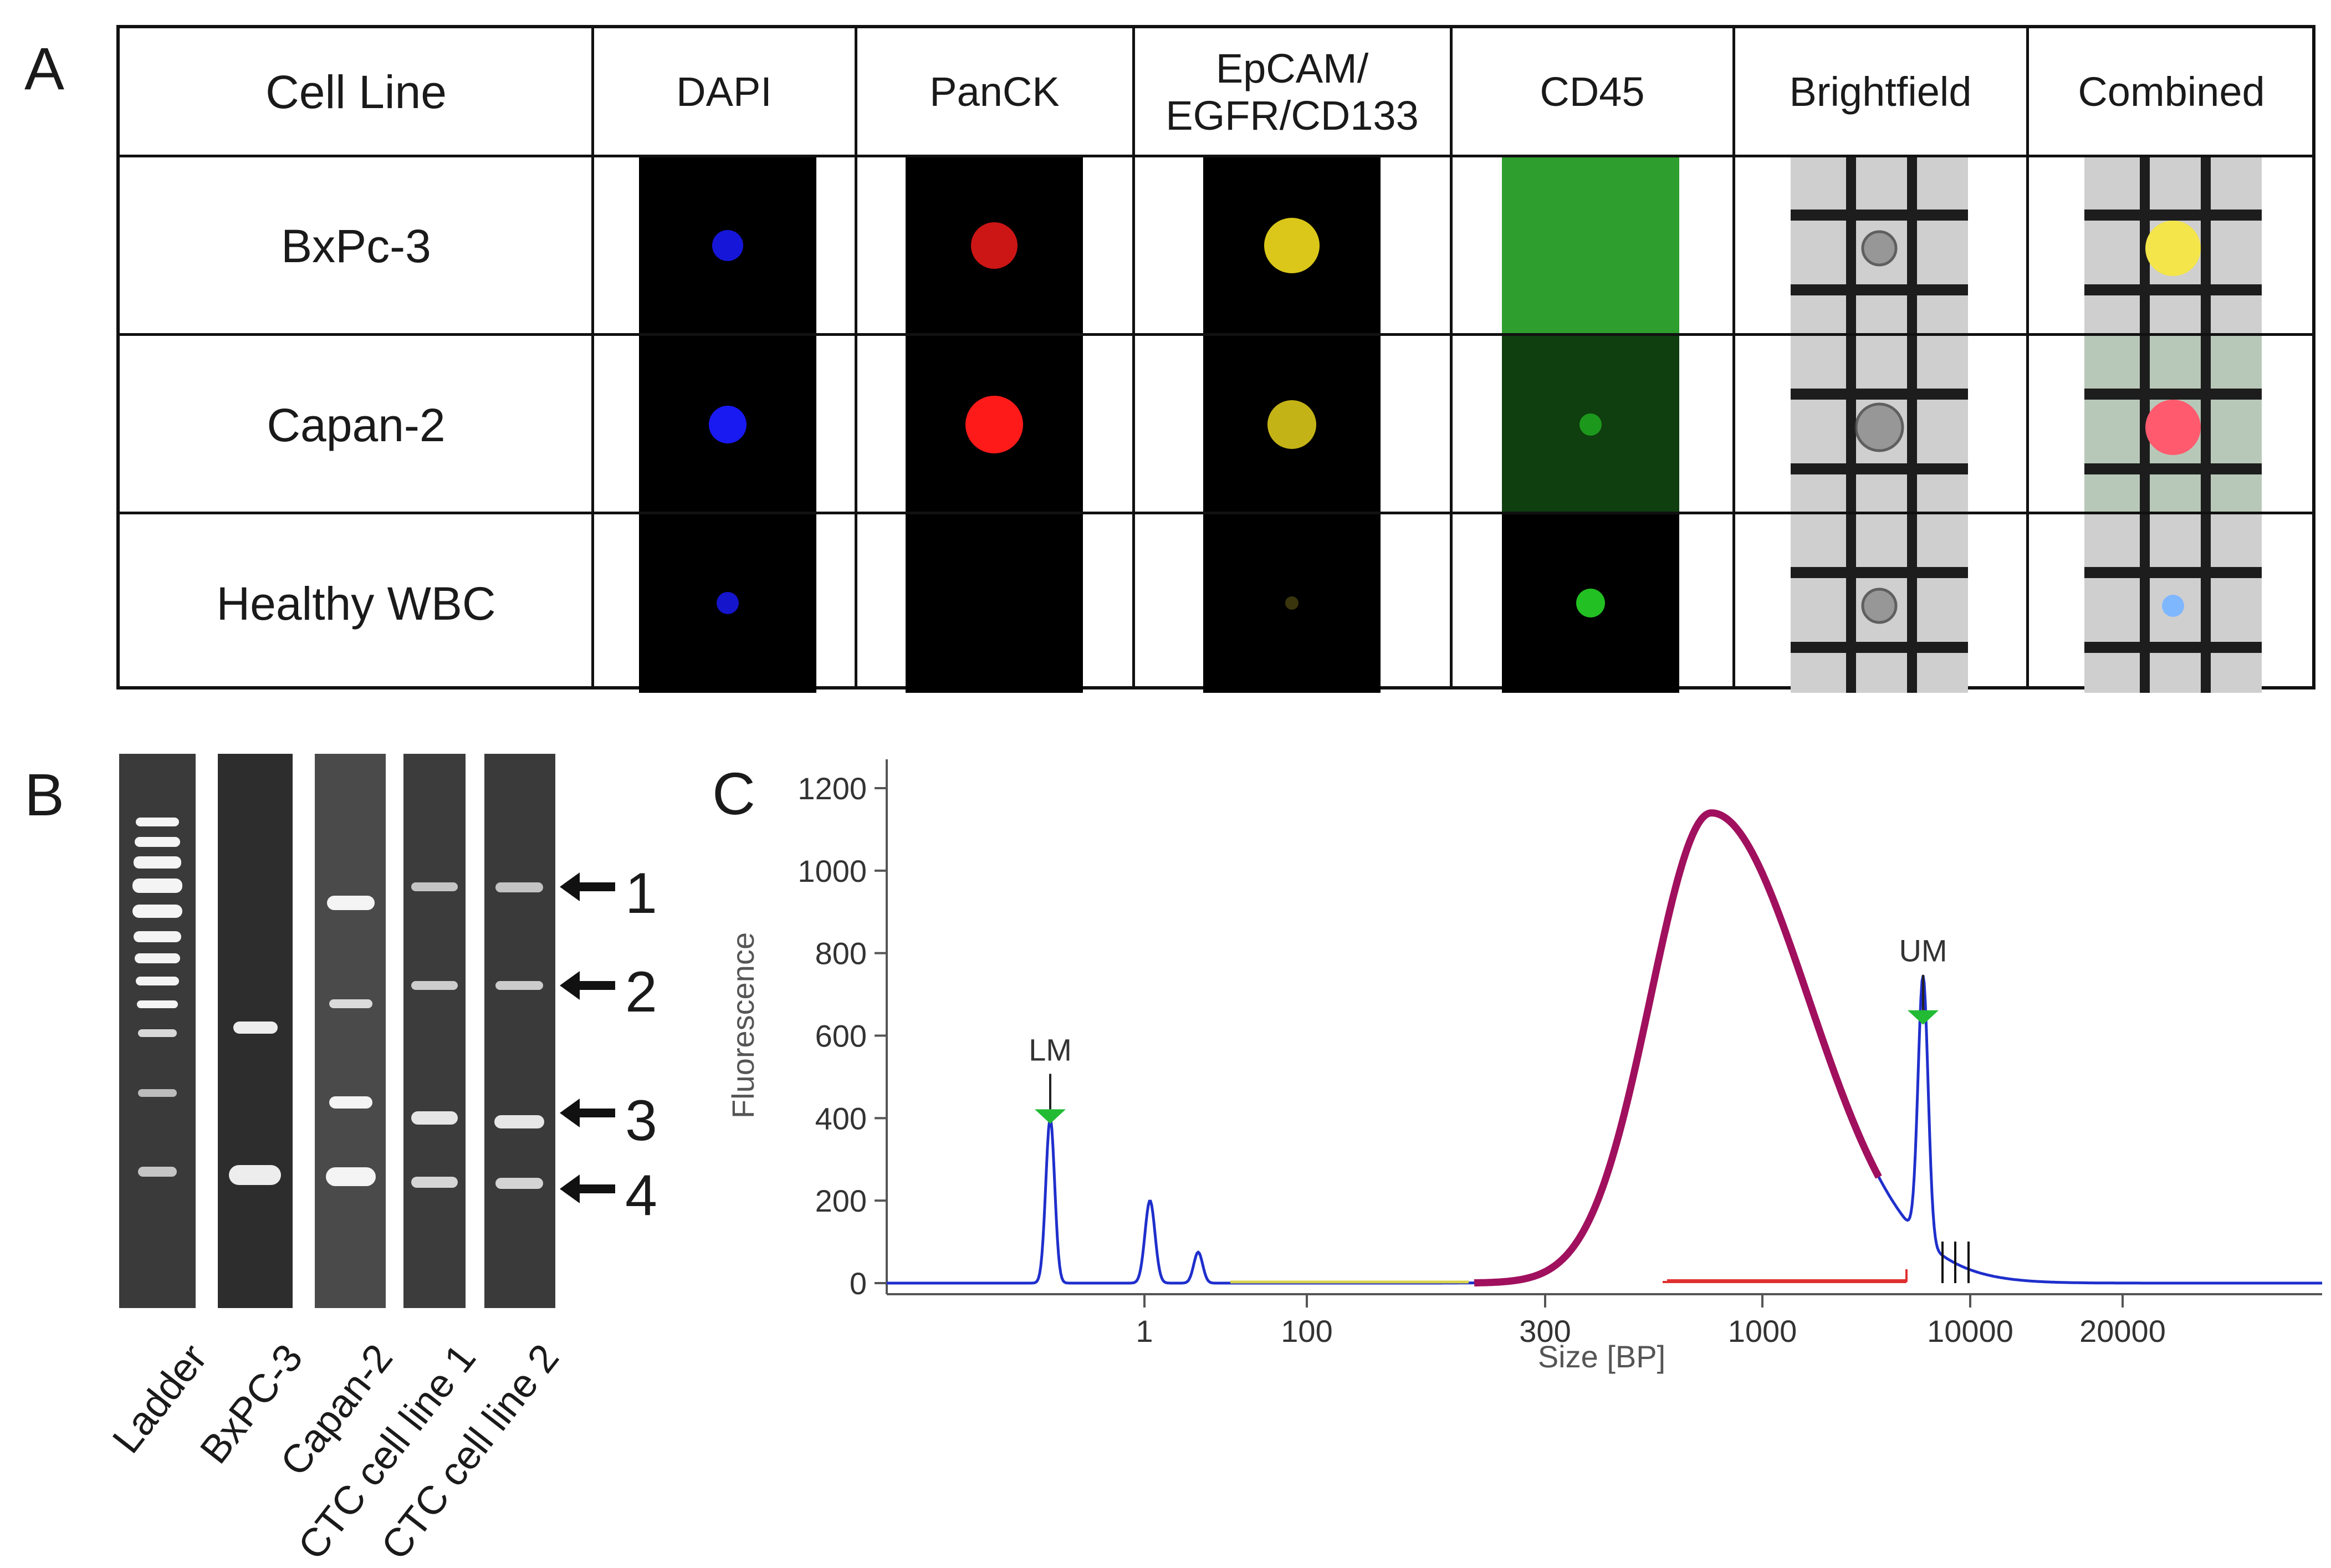 This screenshot has width=2331, height=1568. Describe the element at coordinates (727, 425) in the screenshot. I see `micrograph-dapi-capan2` at that location.